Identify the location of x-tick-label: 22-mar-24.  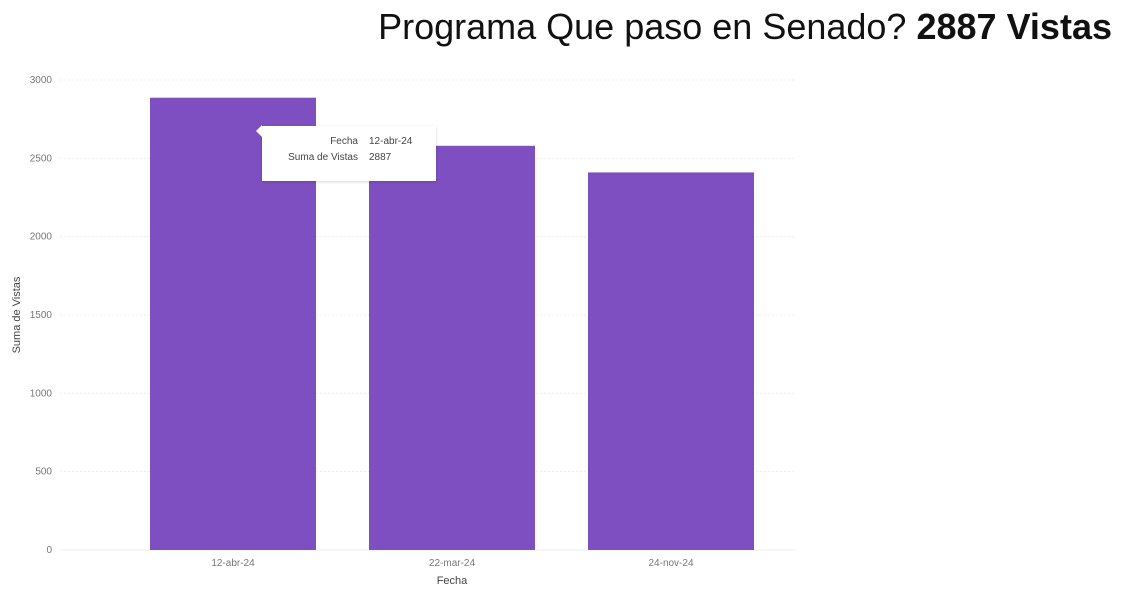
(452, 563).